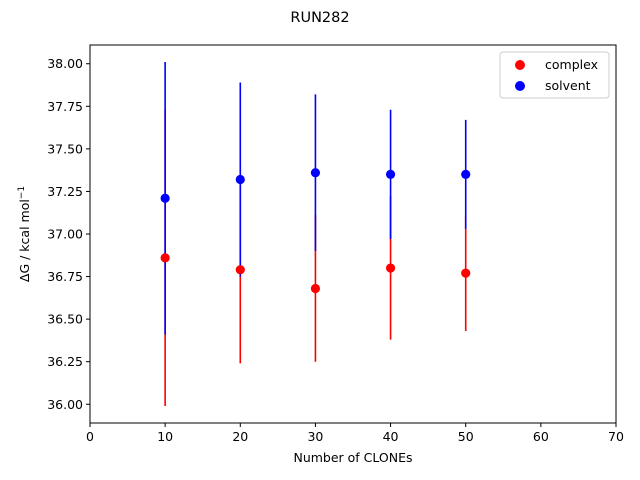 The image size is (640, 480). I want to click on x-tick-label: 60, so click(541, 436).